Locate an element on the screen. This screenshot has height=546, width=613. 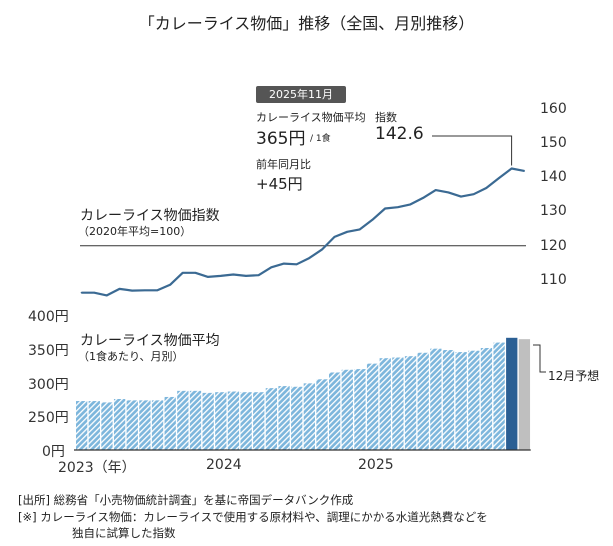
y-tick-right: 160 is located at coordinates (553, 109).